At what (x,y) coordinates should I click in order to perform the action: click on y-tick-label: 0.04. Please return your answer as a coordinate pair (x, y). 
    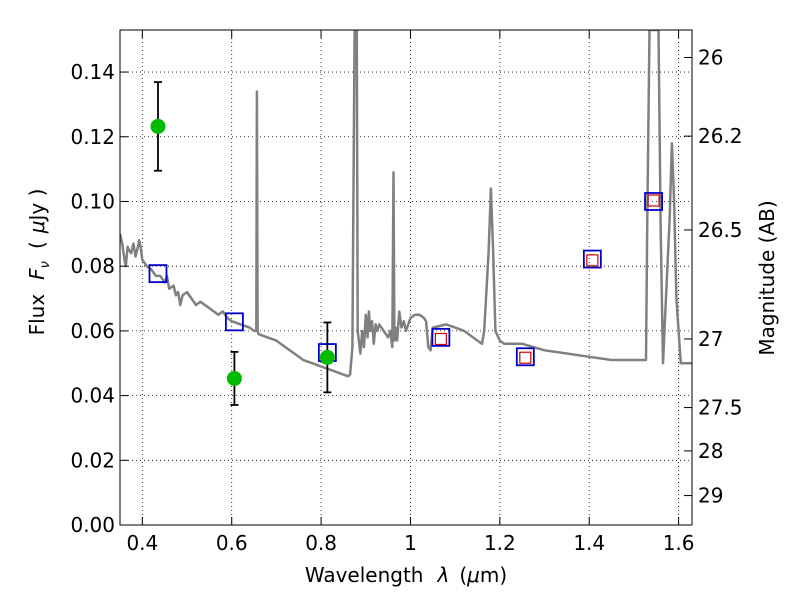
    Looking at the image, I should click on (92, 396).